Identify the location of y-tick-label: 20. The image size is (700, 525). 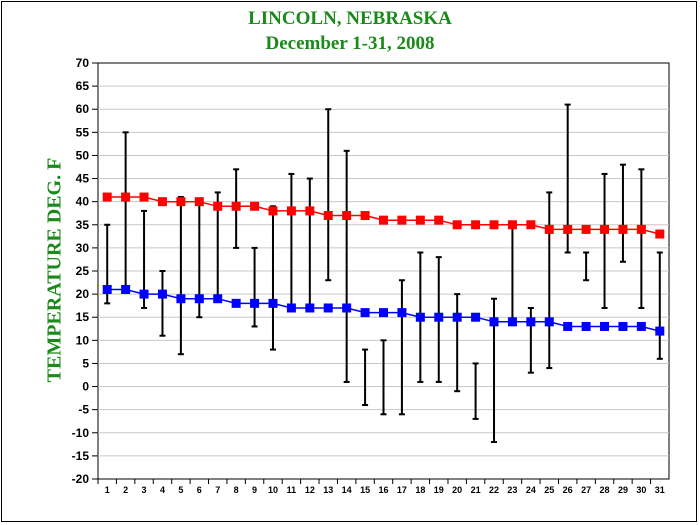
(83, 294).